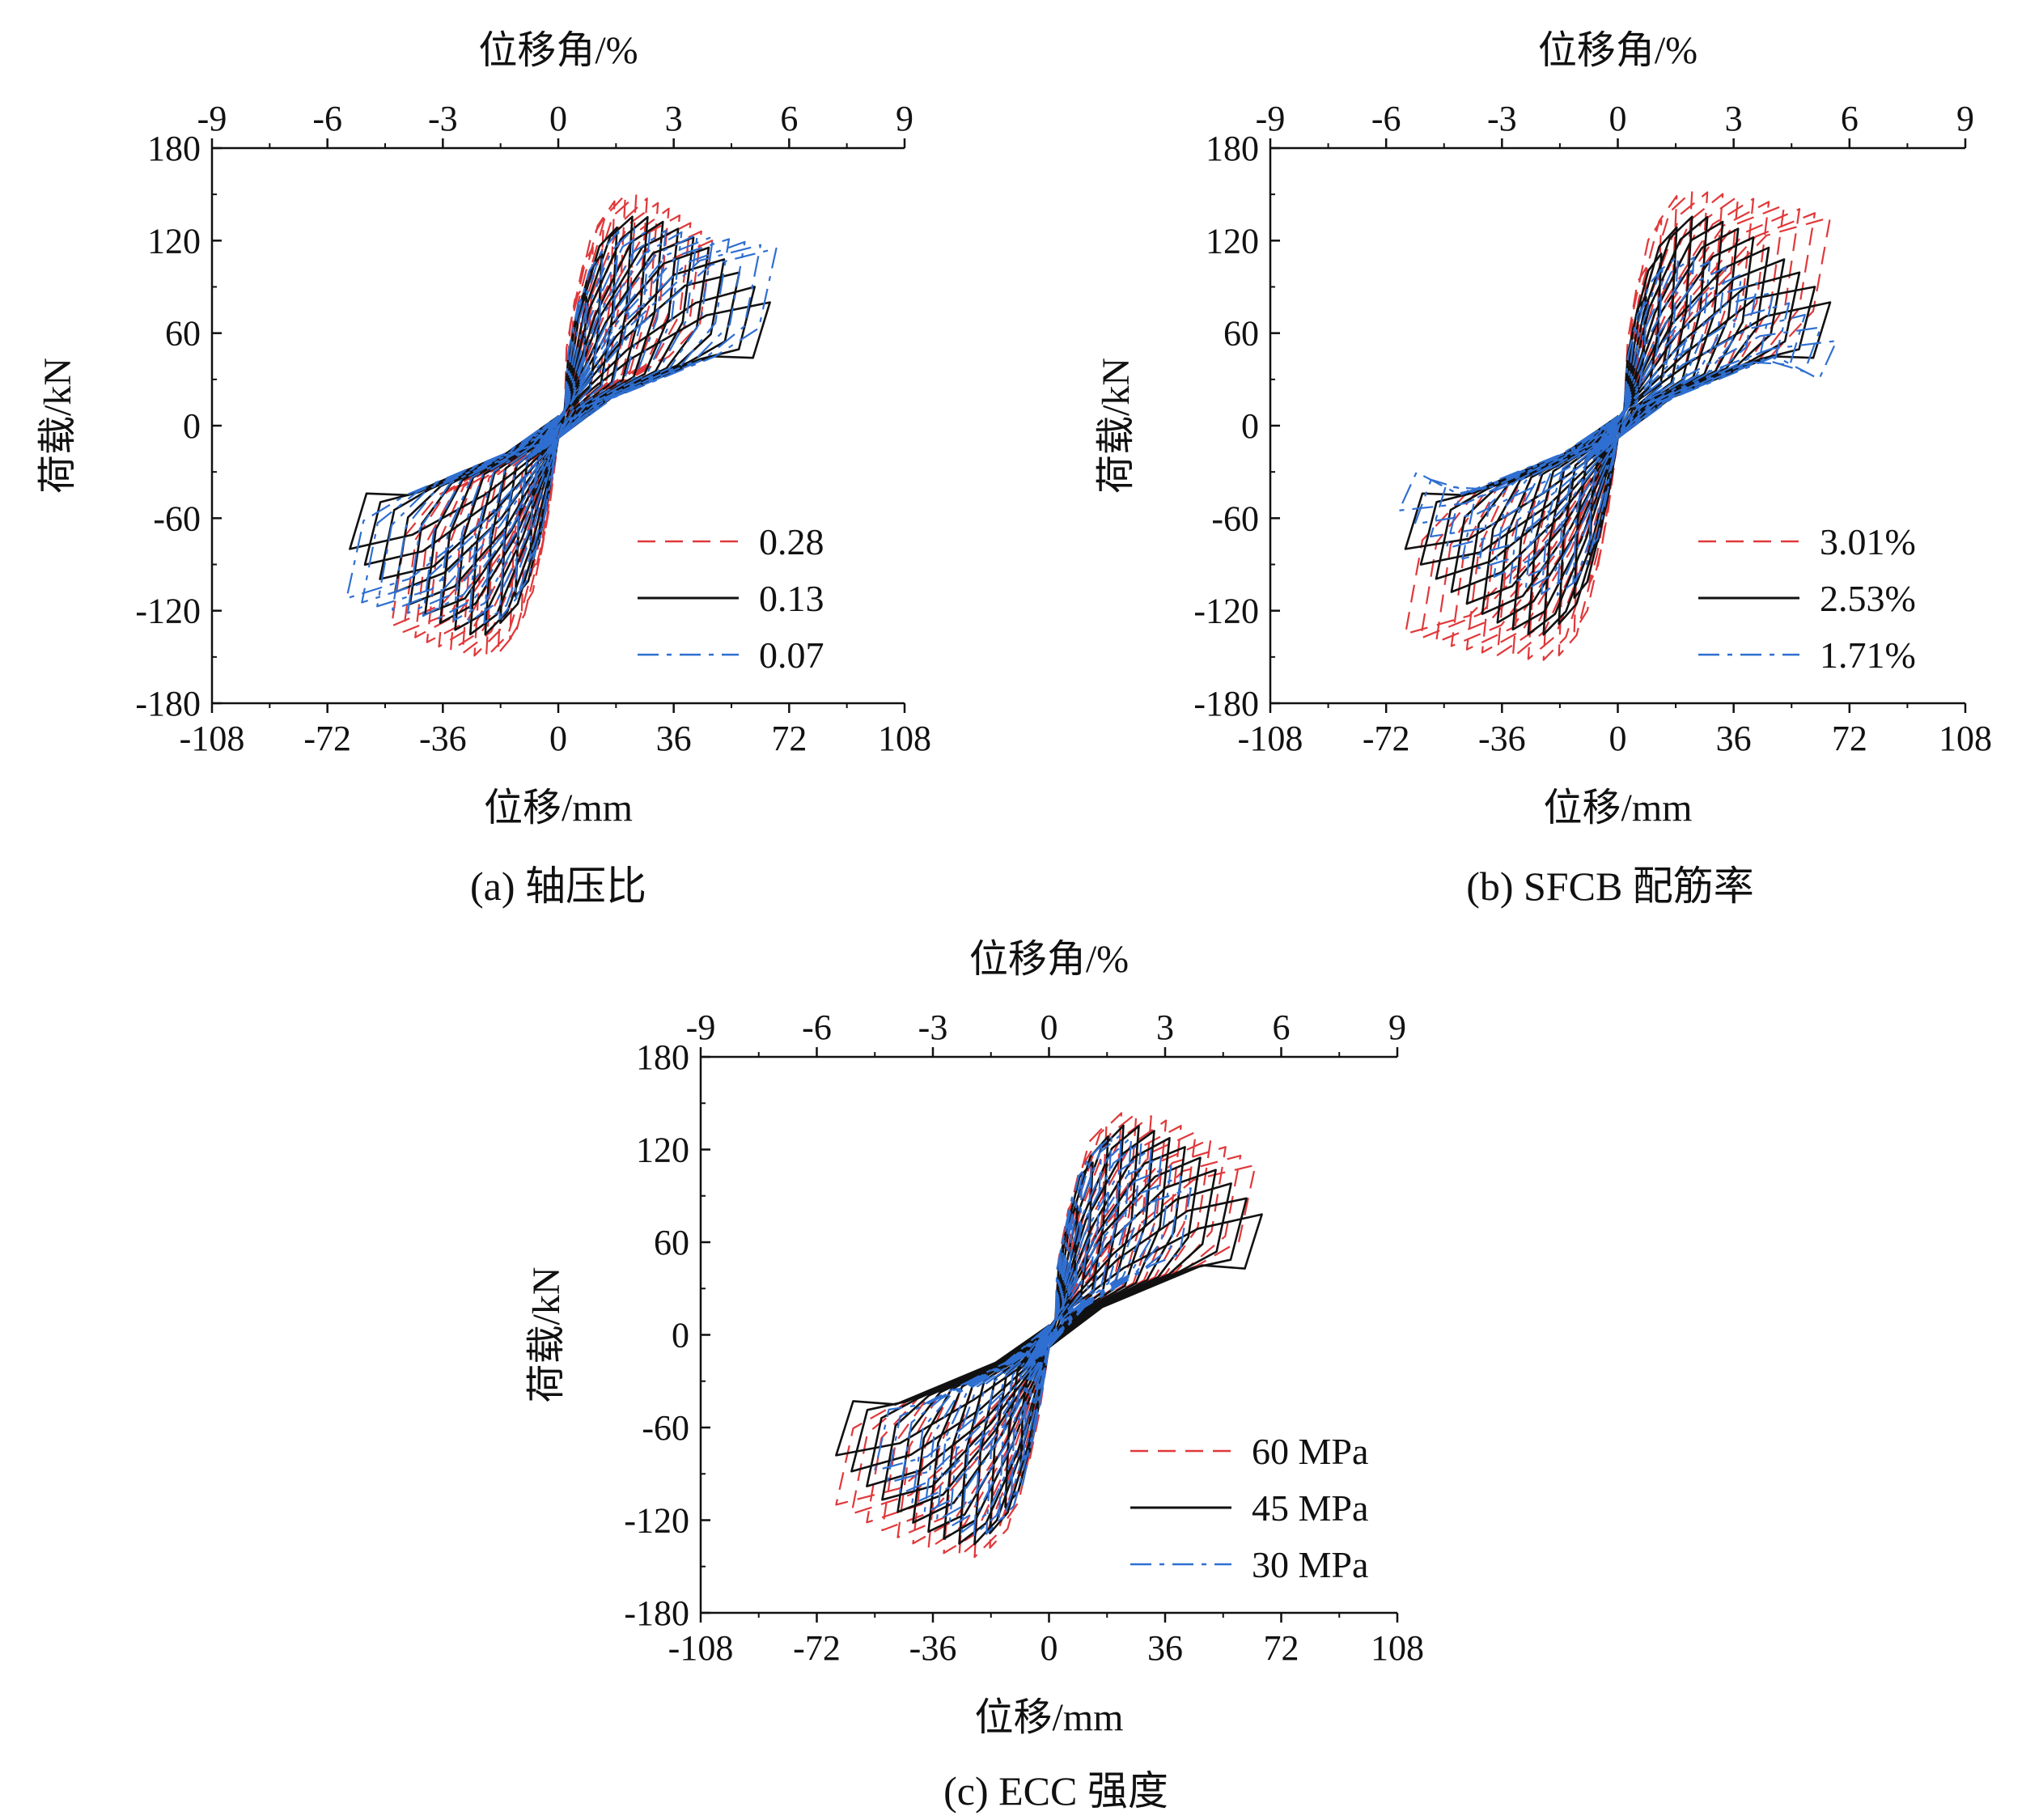  I want to click on legend-label-1: 0.13, so click(792, 599).